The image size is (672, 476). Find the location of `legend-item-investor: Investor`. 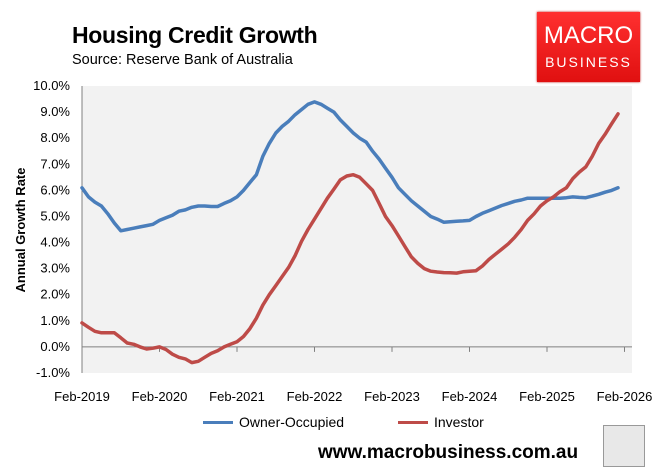

legend-item-investor: Investor is located at coordinates (441, 422).